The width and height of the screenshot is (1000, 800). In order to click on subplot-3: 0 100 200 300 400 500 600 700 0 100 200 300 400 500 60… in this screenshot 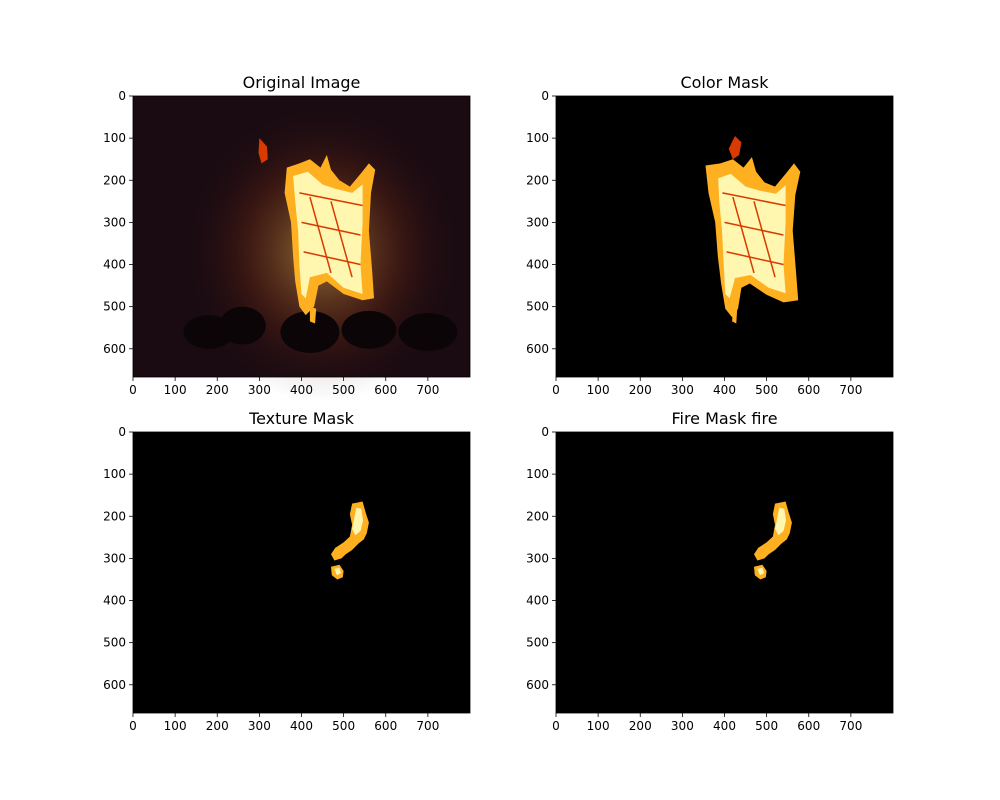, I will do `click(287, 571)`.